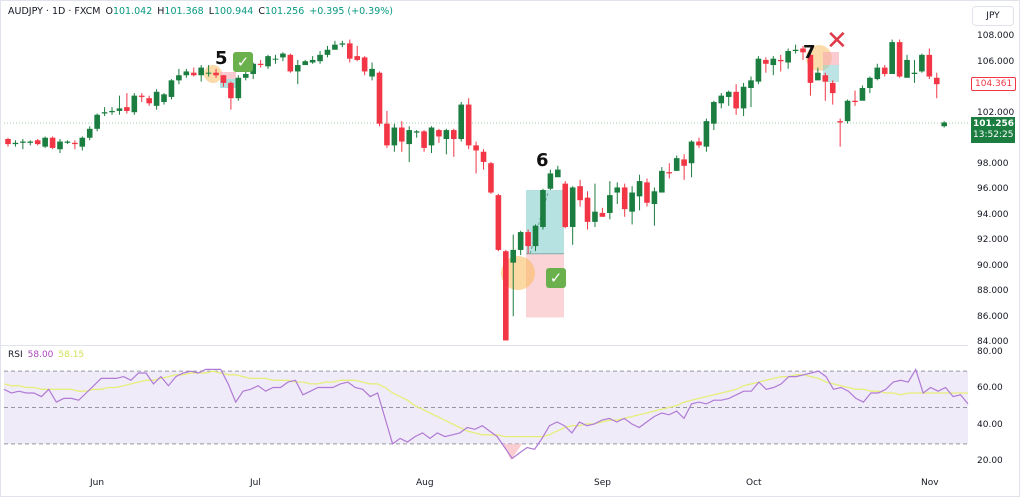 The height and width of the screenshot is (497, 1020). I want to click on rsi-title: RSI, so click(15, 355).